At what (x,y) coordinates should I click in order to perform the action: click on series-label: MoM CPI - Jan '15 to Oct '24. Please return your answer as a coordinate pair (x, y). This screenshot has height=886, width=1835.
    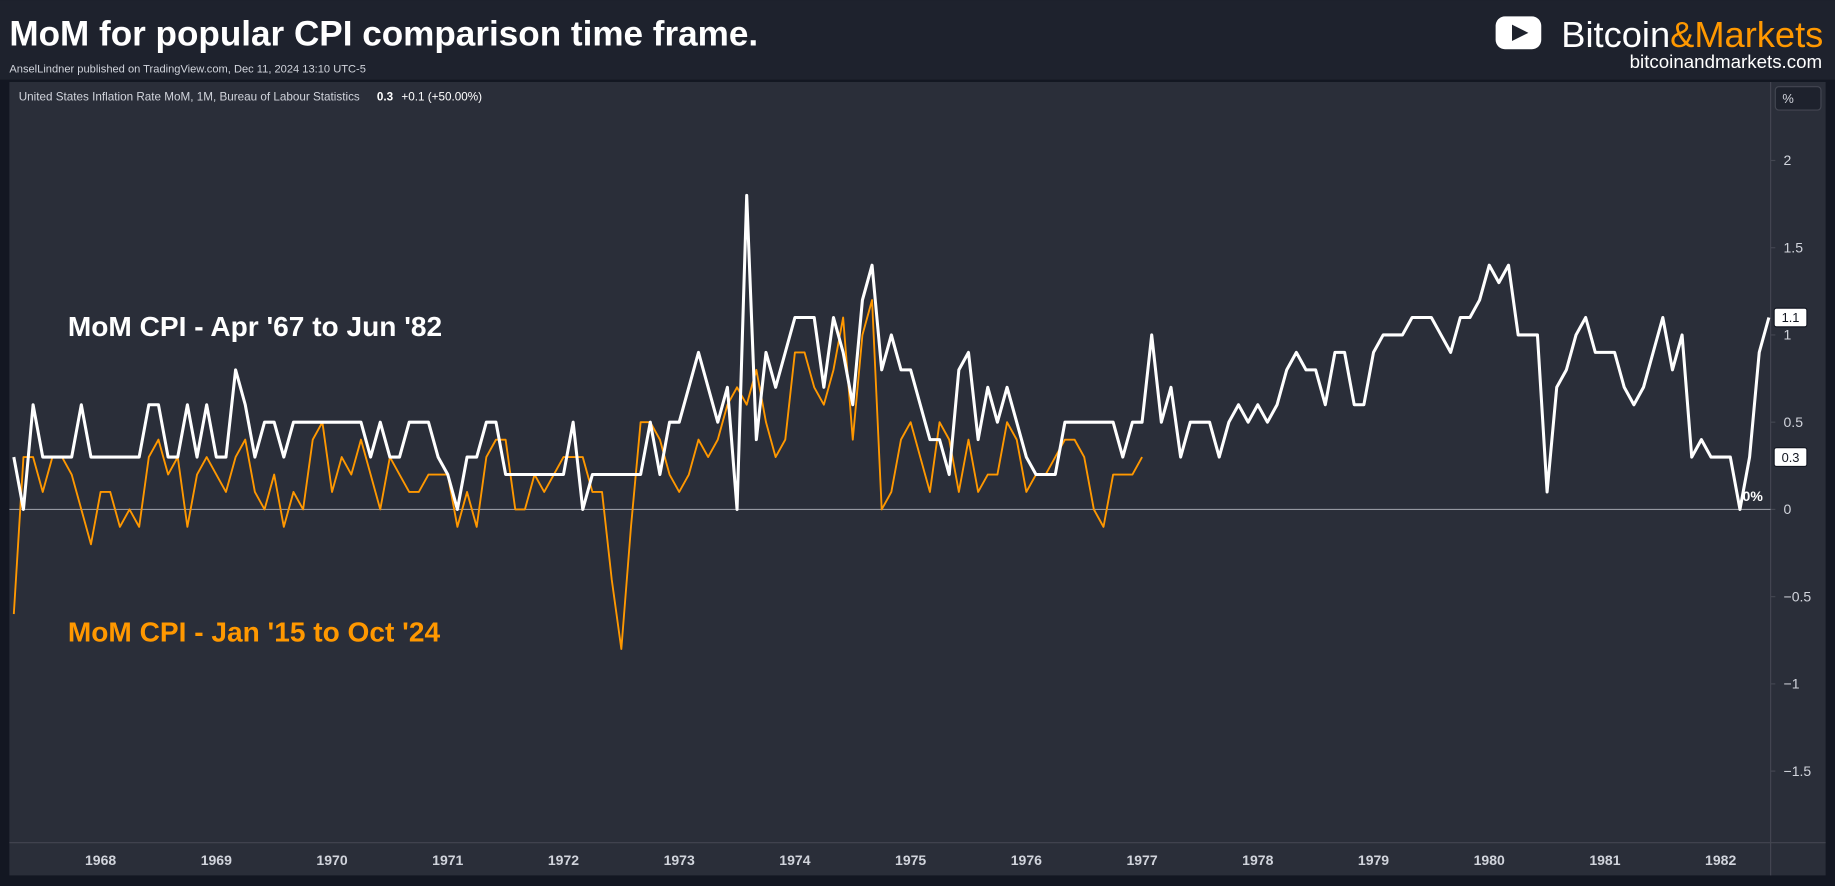
    Looking at the image, I should click on (254, 631).